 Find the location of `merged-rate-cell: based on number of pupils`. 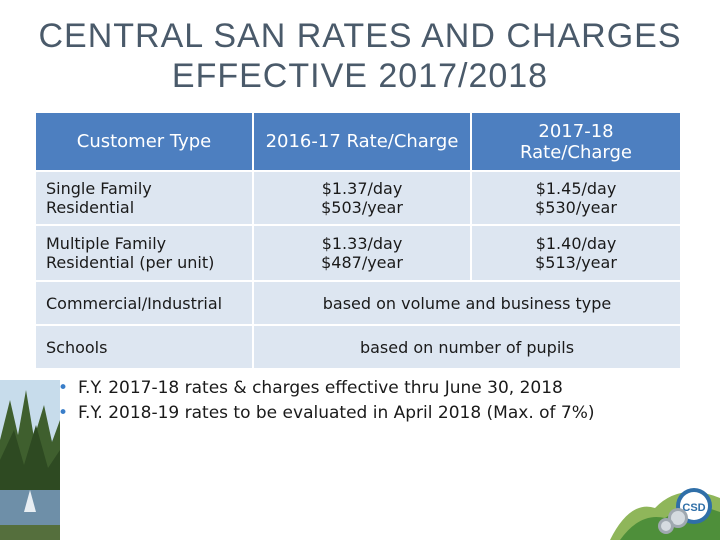

merged-rate-cell: based on number of pupils is located at coordinates (466, 346).